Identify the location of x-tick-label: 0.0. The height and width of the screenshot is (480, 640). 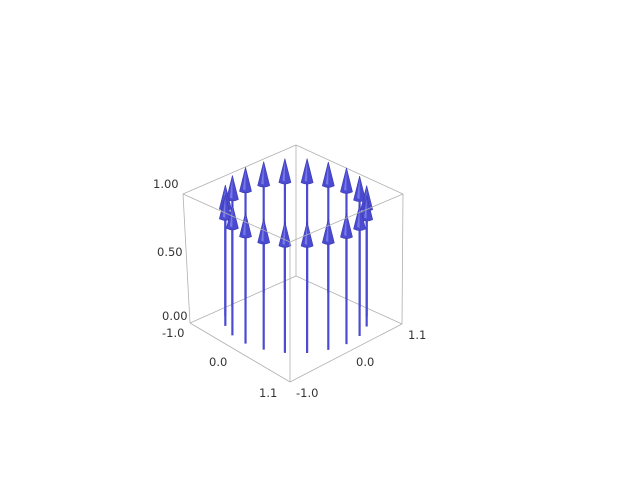
(218, 362).